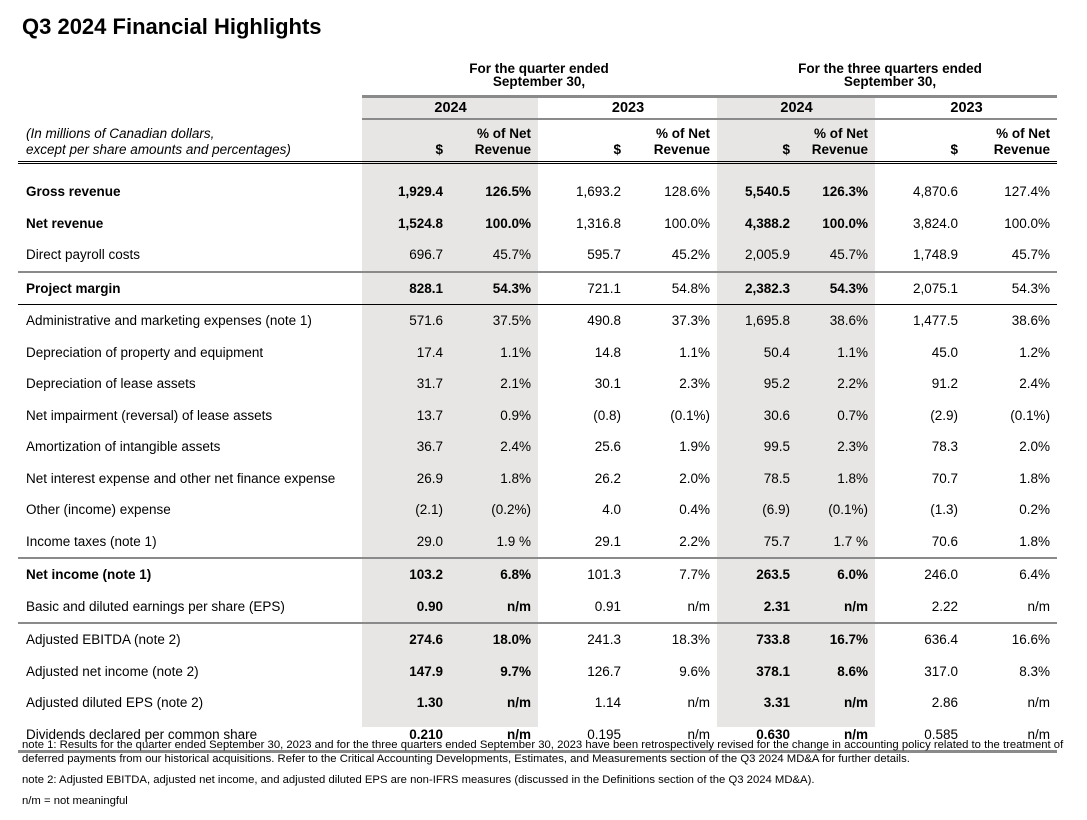  Describe the element at coordinates (777, 384) in the screenshot. I see `amount-cell: 95.2` at that location.